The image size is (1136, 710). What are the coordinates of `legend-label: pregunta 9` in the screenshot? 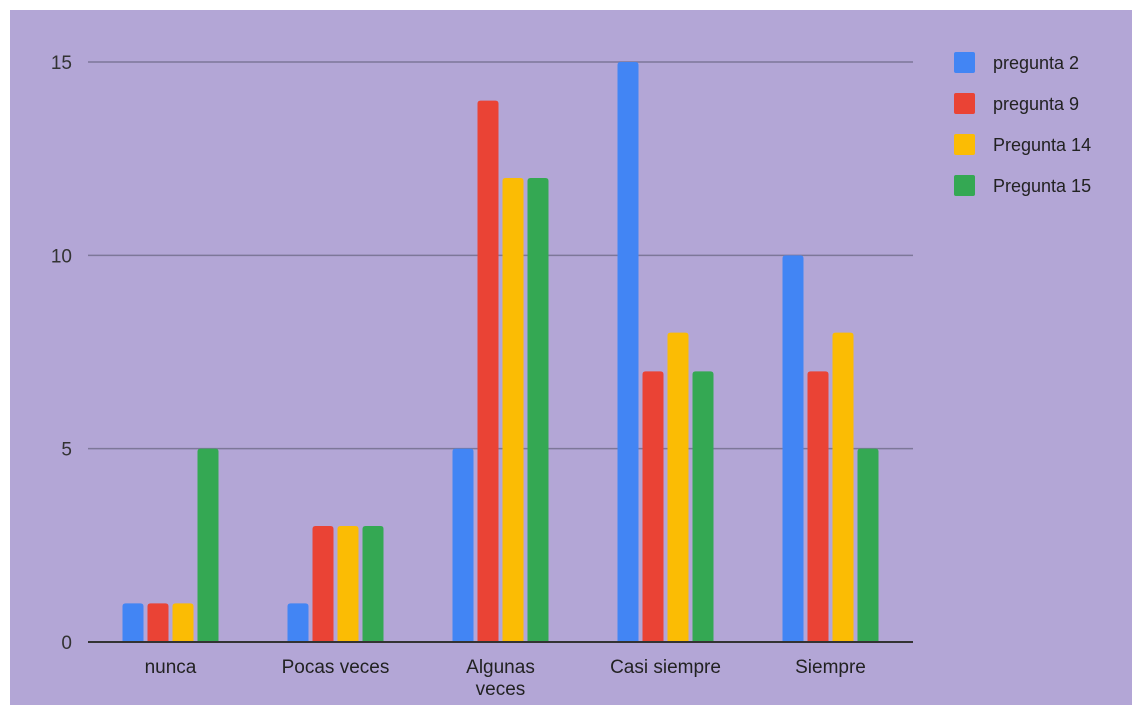 It's located at (1036, 104).